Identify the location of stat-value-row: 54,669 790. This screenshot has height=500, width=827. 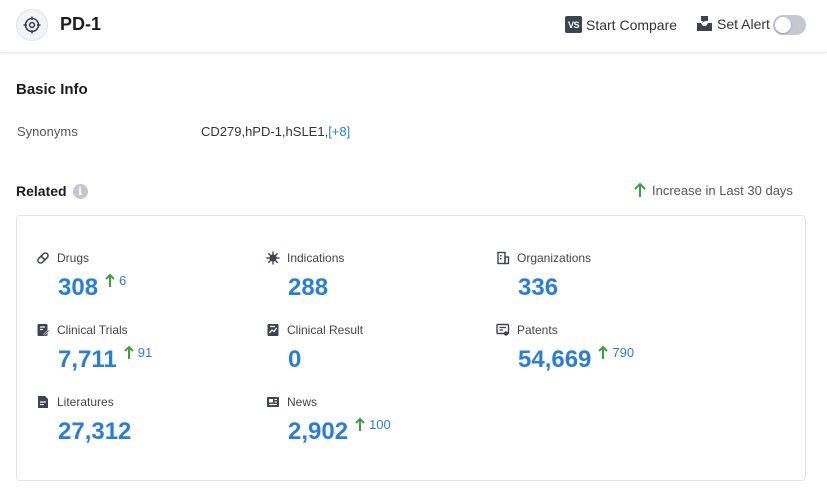
(576, 360).